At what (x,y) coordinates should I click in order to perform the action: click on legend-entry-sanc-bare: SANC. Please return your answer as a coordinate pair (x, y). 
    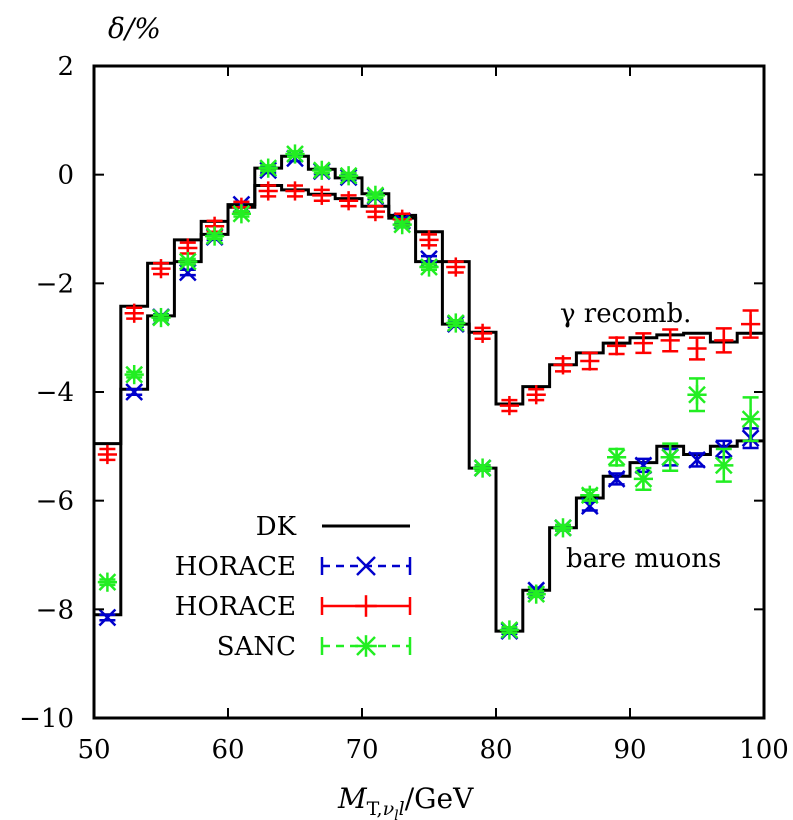
    Looking at the image, I should click on (314, 647).